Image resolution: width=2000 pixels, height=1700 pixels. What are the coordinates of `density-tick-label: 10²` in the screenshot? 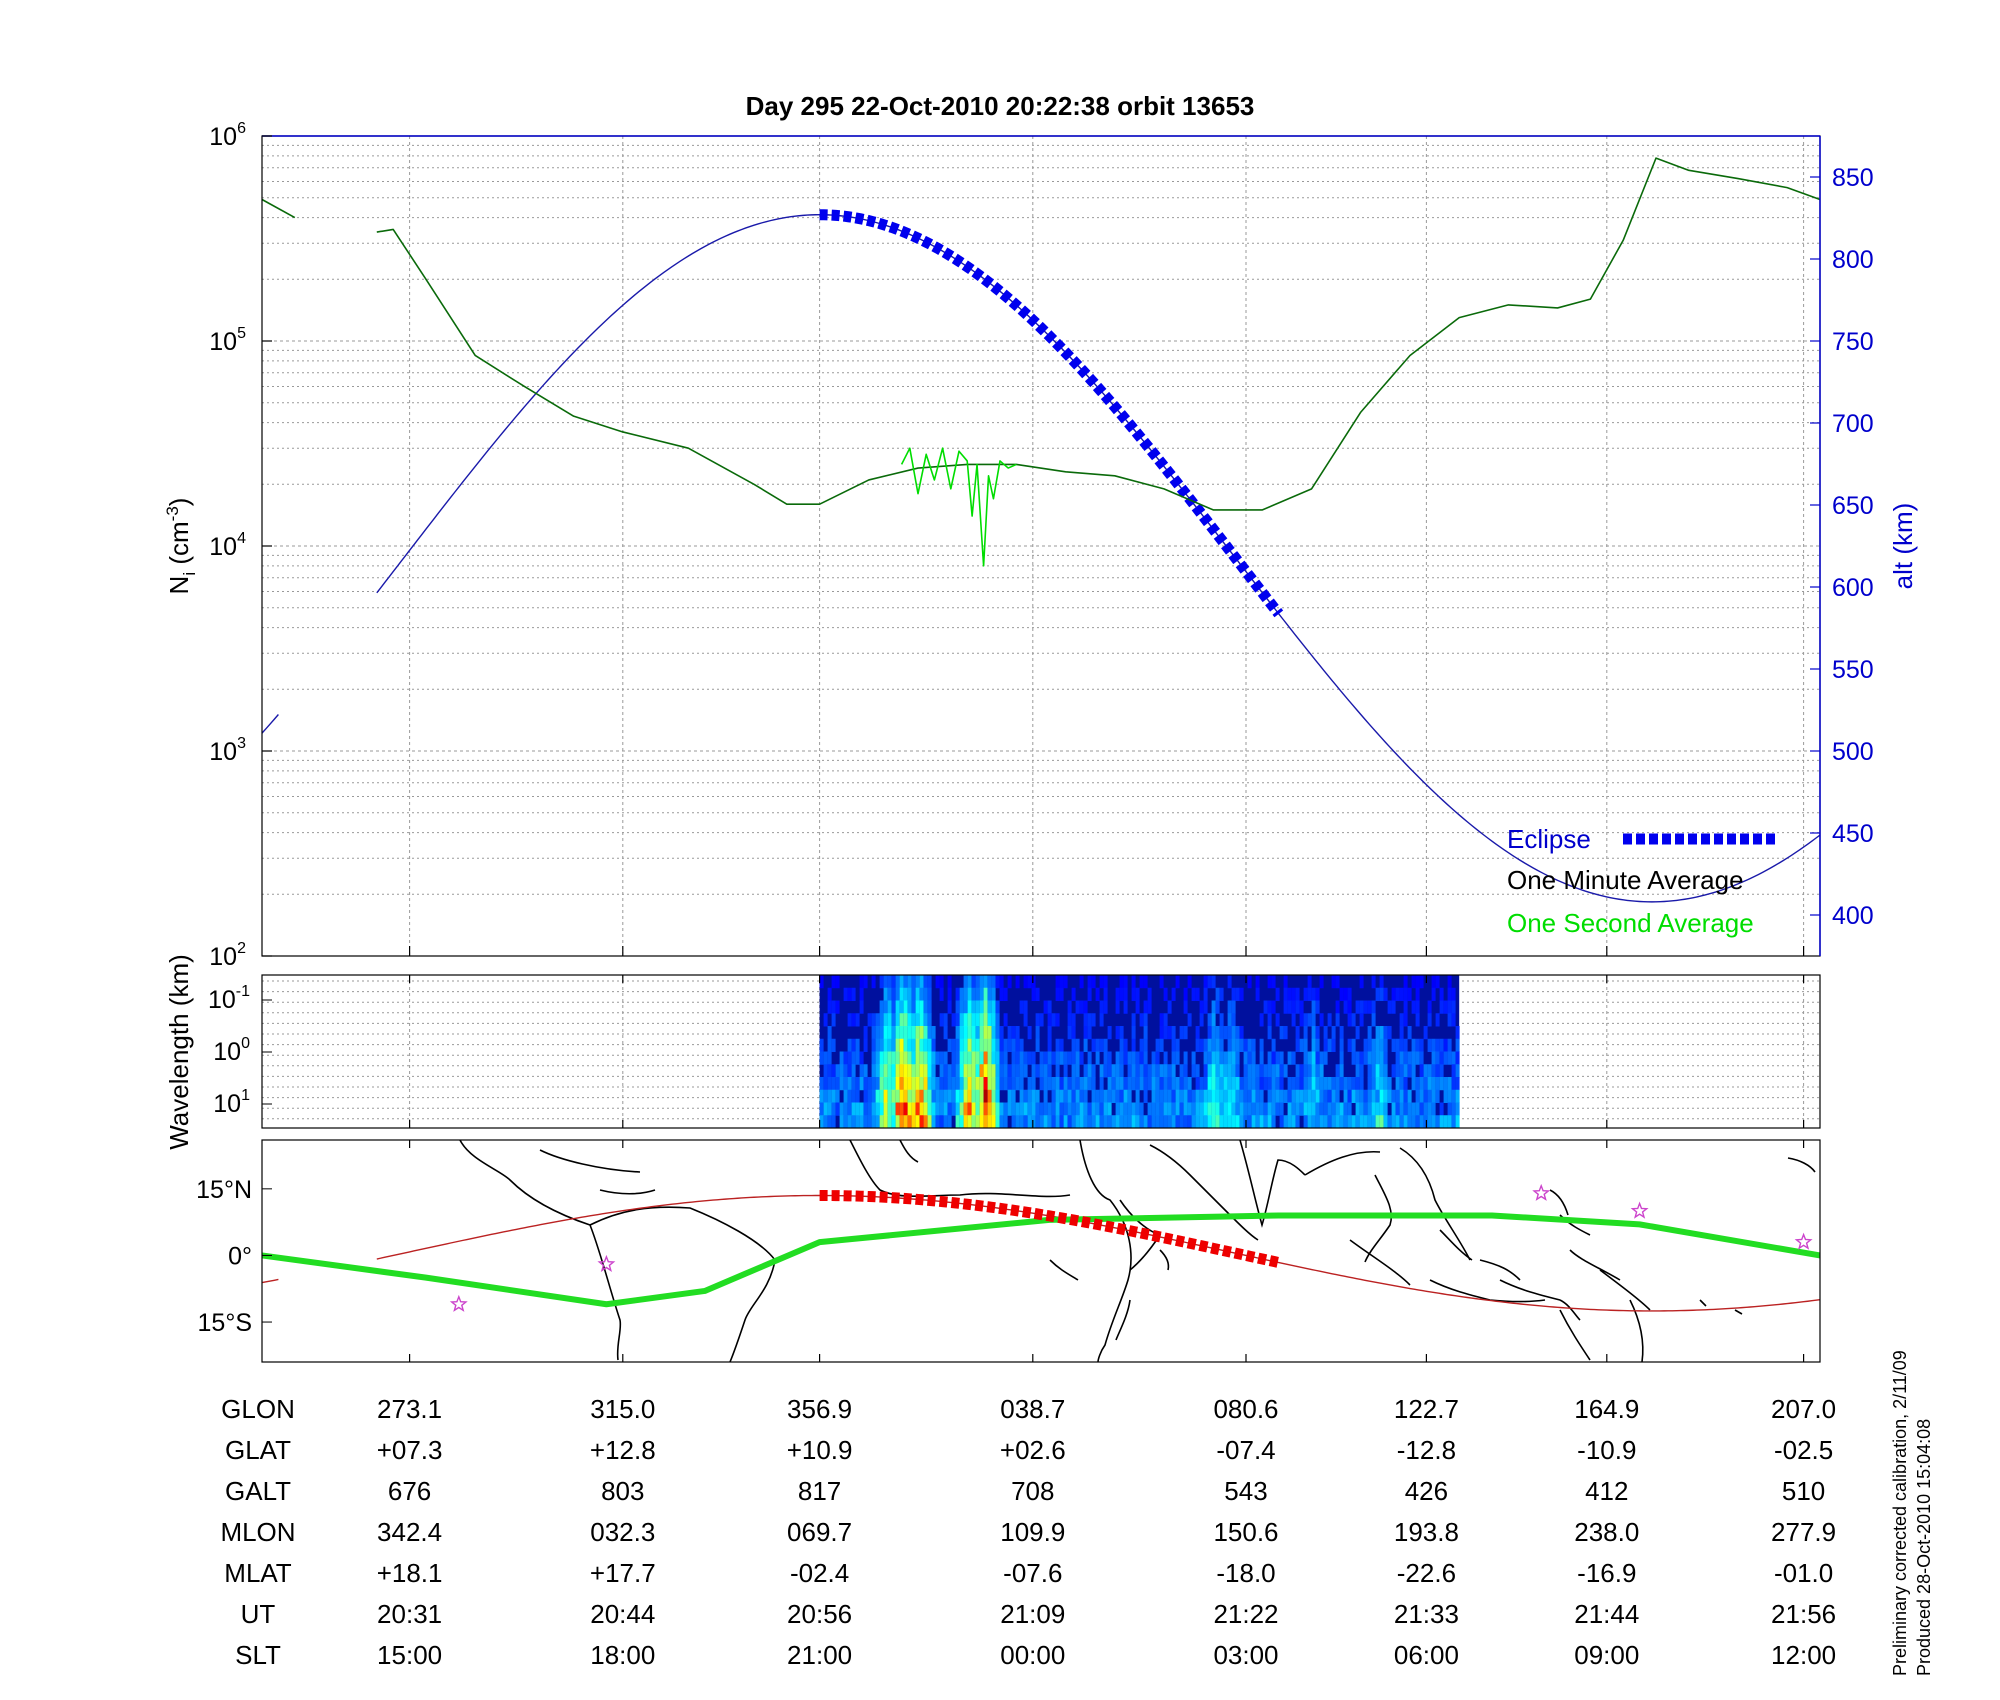 It's located at (227, 955).